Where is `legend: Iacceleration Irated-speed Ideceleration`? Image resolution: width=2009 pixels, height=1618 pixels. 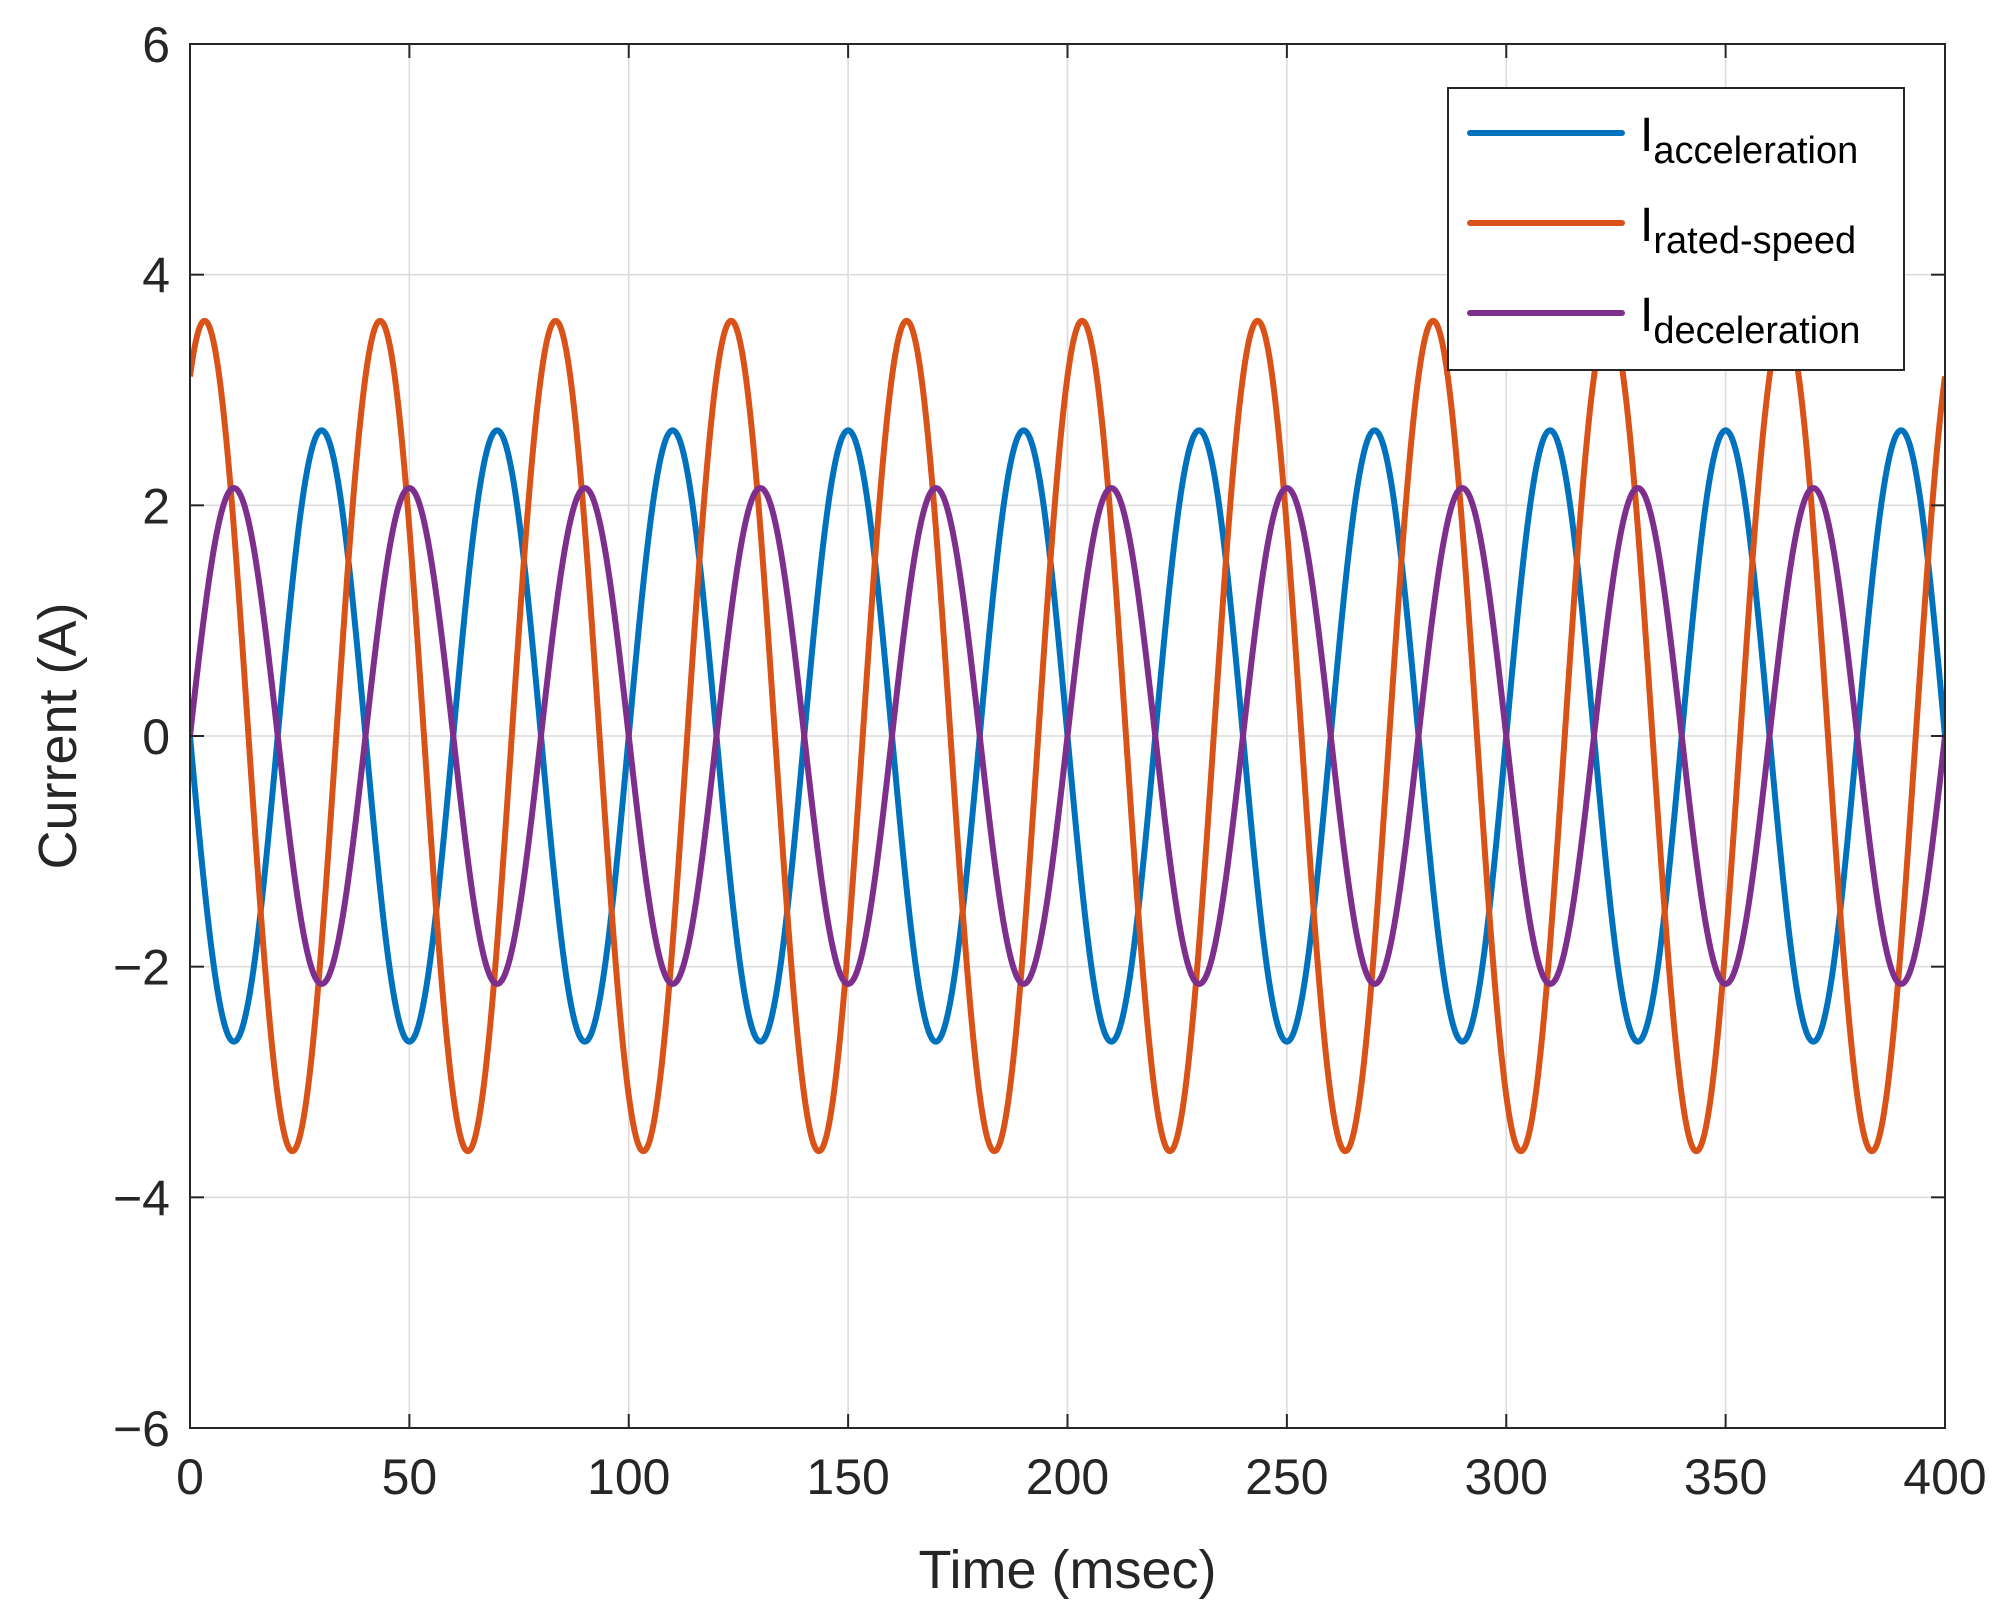 legend: Iacceleration Irated-speed Ideceleration is located at coordinates (1676, 229).